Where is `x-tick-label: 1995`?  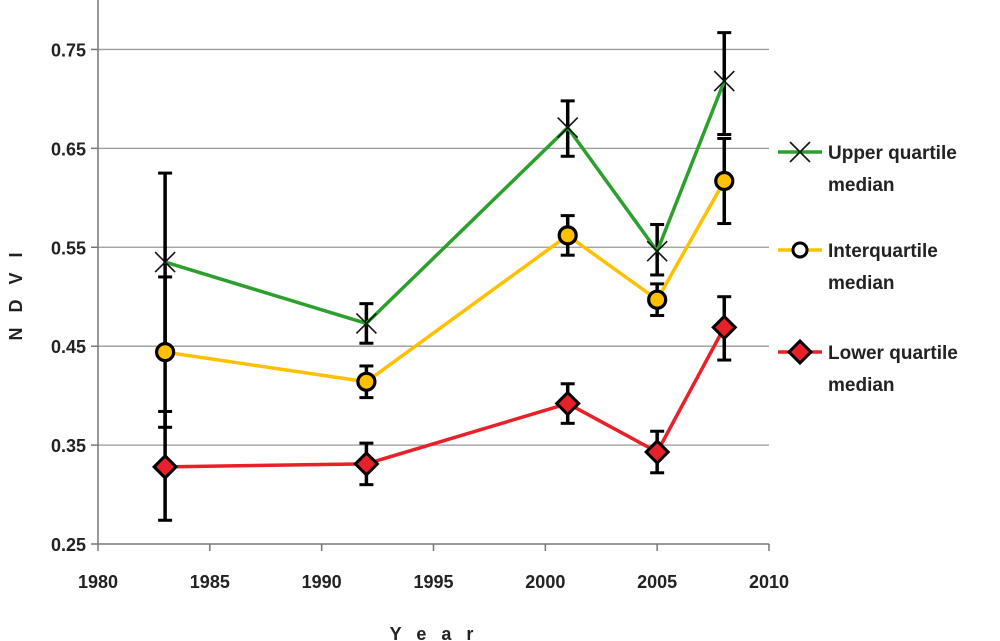
x-tick-label: 1995 is located at coordinates (433, 582).